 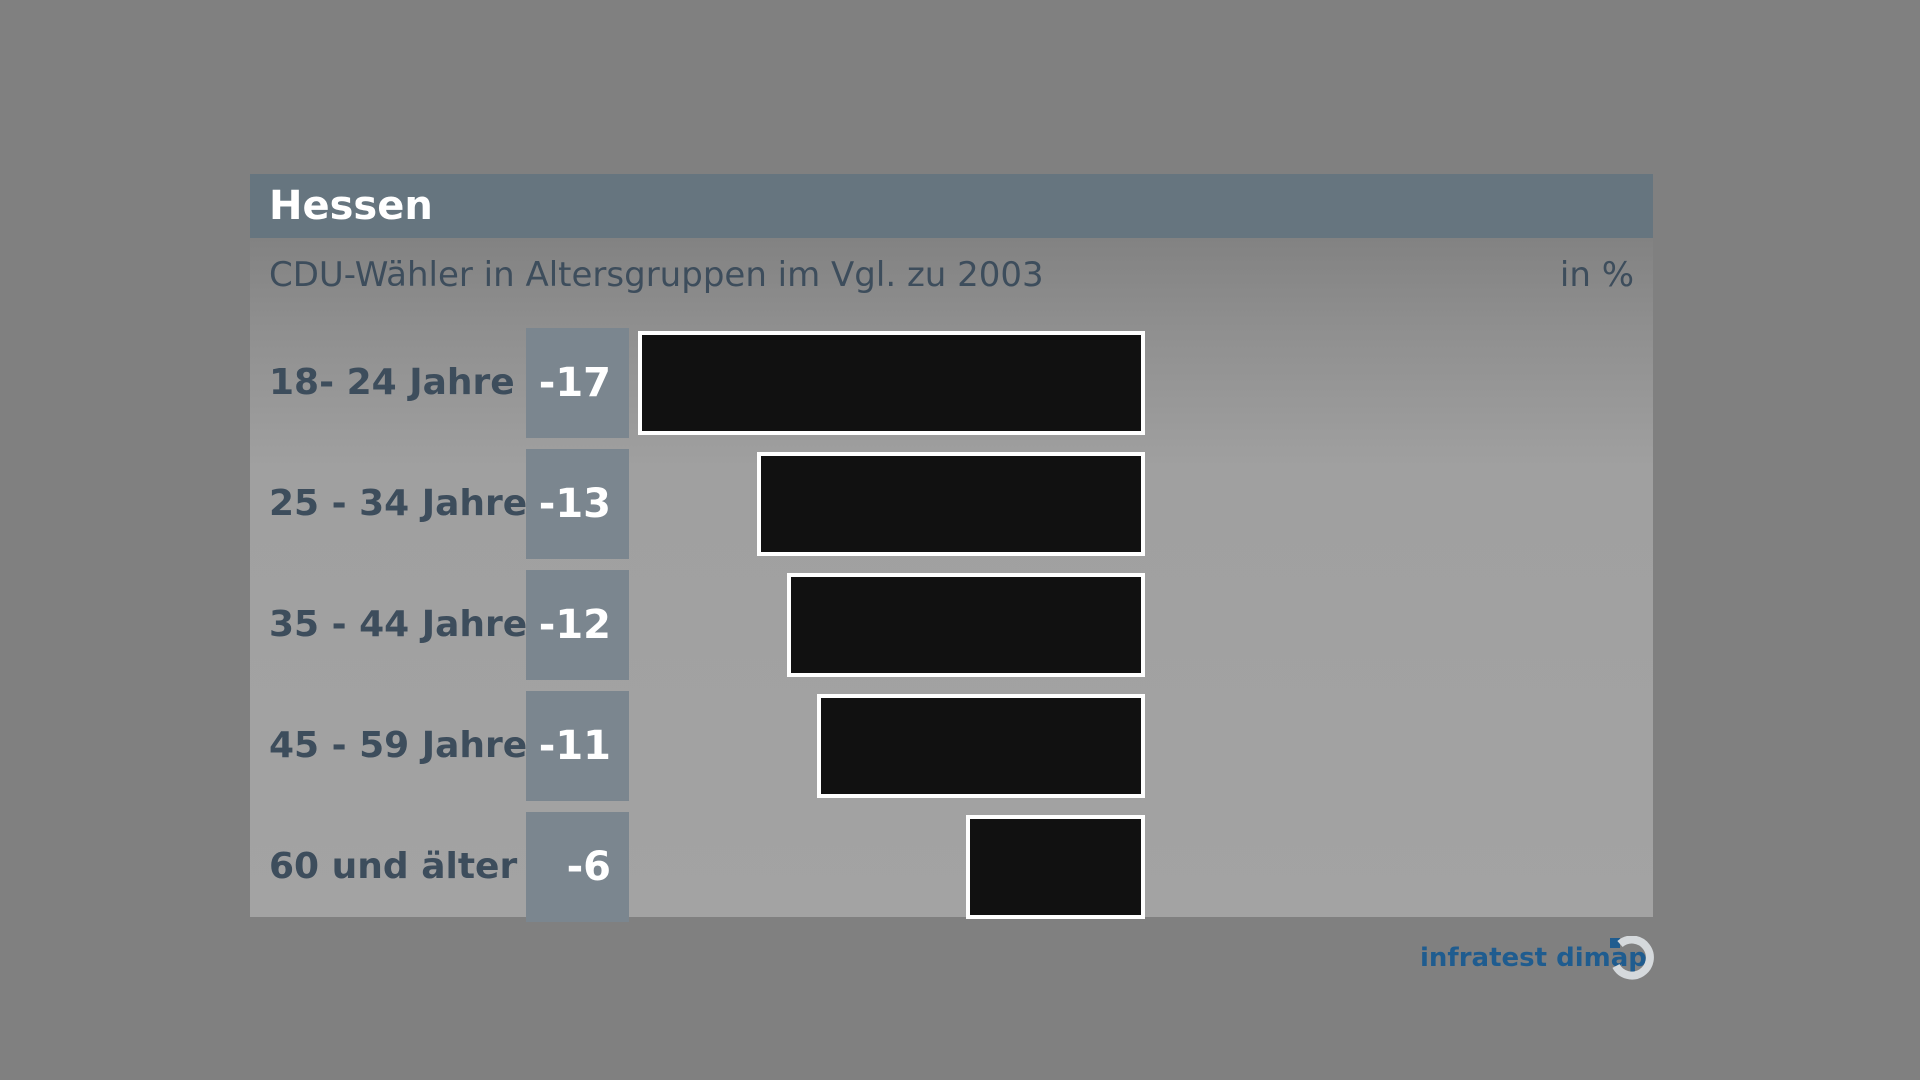 What do you see at coordinates (1596, 275) in the screenshot?
I see `unit-label: in %` at bounding box center [1596, 275].